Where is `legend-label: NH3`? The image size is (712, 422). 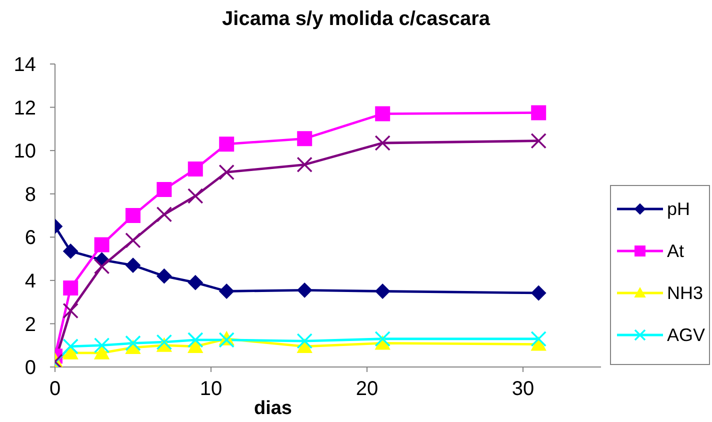 legend-label: NH3 is located at coordinates (685, 293).